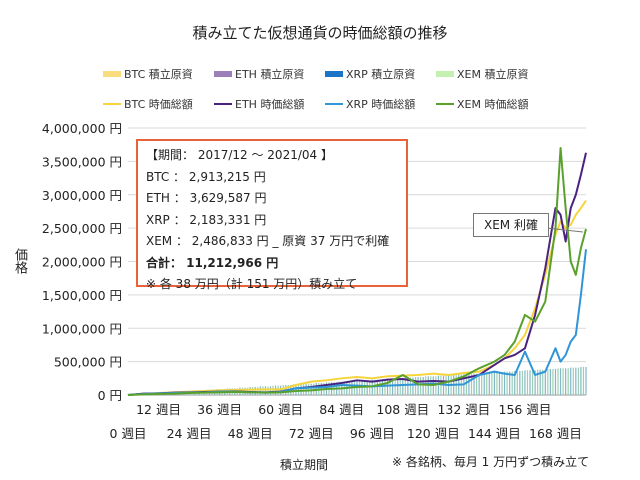 This screenshot has width=640, height=480. I want to click on investment-note: ※ 各 38 万円（計 151 万円）積み立て, so click(252, 284).